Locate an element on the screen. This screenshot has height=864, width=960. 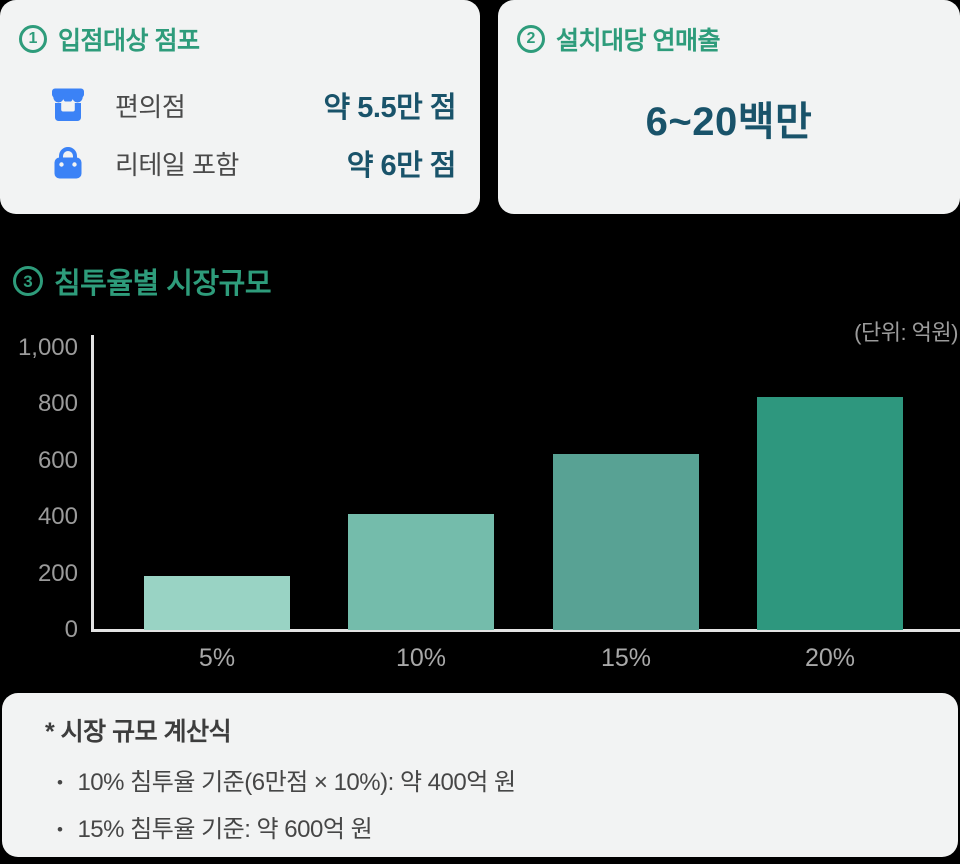
footnote-bullet-2: • 15% 침투율 기준: 약 600억 원 is located at coordinates (492, 830).